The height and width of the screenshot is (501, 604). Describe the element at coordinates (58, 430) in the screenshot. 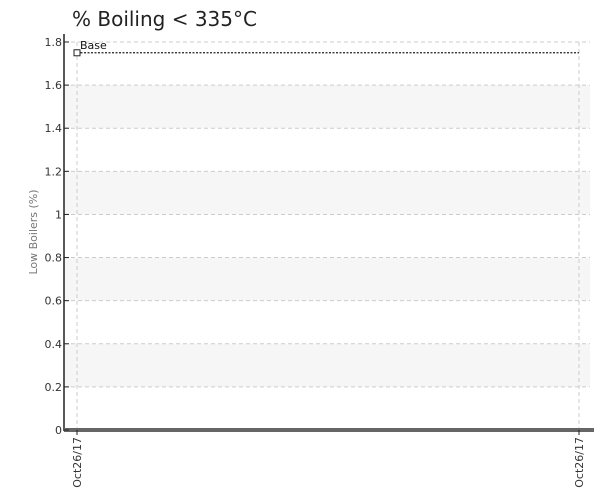

I see `y-tick-label: 0` at that location.